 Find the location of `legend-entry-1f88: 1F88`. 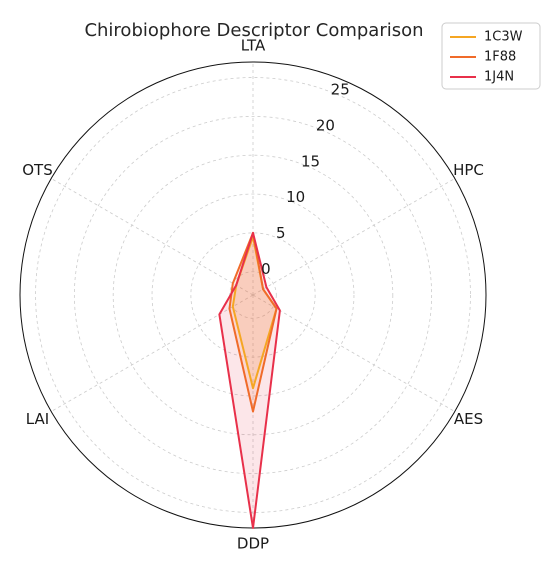

legend-entry-1f88: 1F88 is located at coordinates (500, 57).